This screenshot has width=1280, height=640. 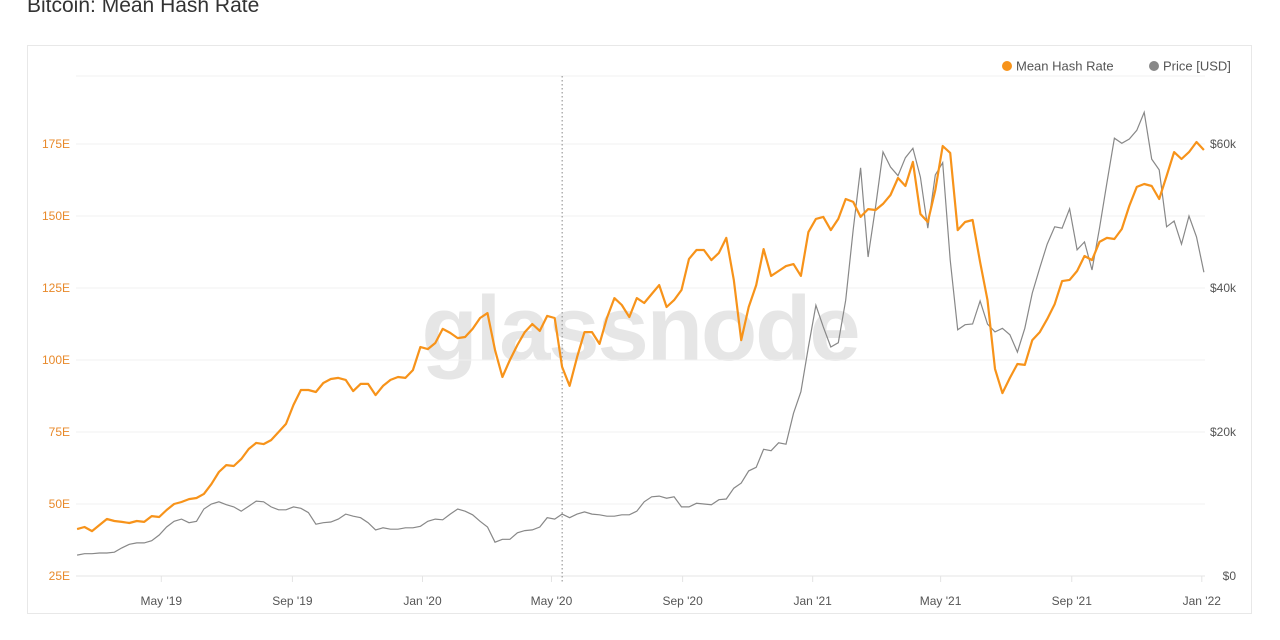 I want to click on right-axis: $0 $20k $40k $60k, so click(x=1223, y=360).